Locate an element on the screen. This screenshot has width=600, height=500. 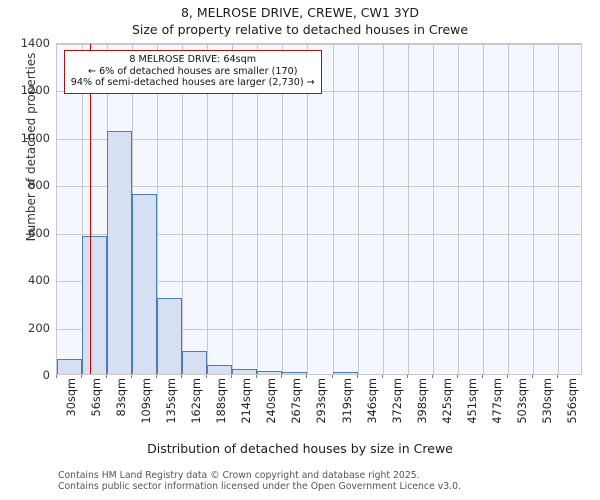
y-axis-tick-label: 800 is located at coordinates (39, 185).